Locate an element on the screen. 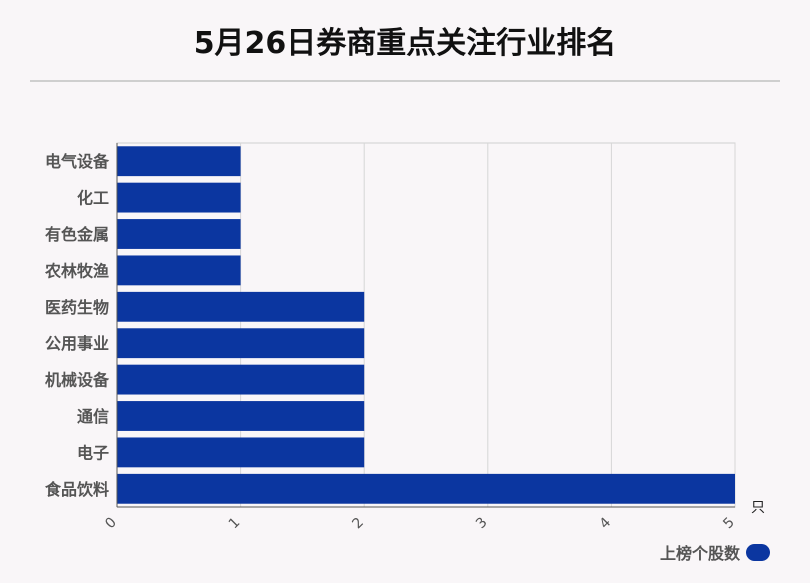 The image size is (810, 583). x-axis-unit-label: 只 is located at coordinates (758, 508).